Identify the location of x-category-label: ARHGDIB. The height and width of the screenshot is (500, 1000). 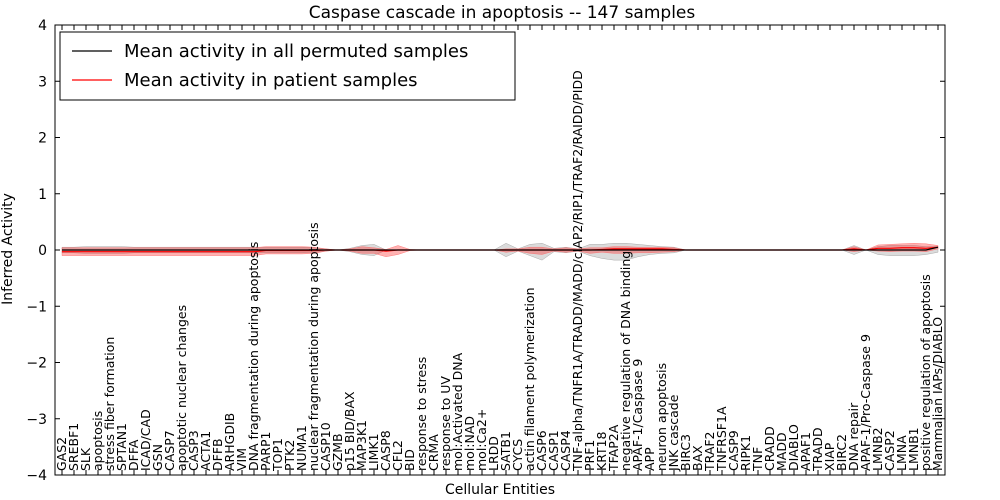
(229, 442).